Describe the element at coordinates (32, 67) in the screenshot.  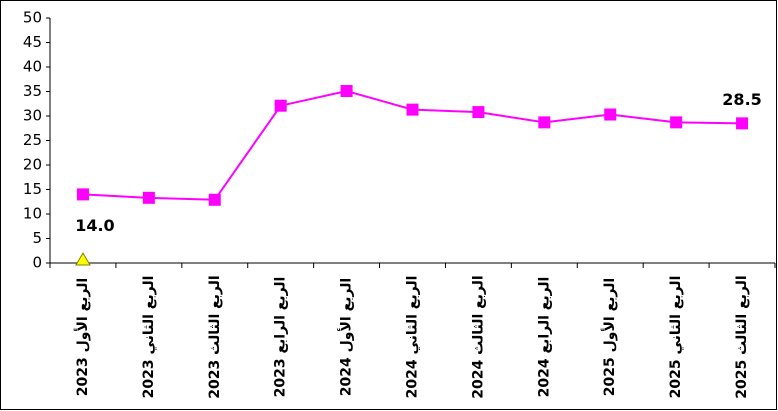
I see `y-tick-label: 40` at that location.